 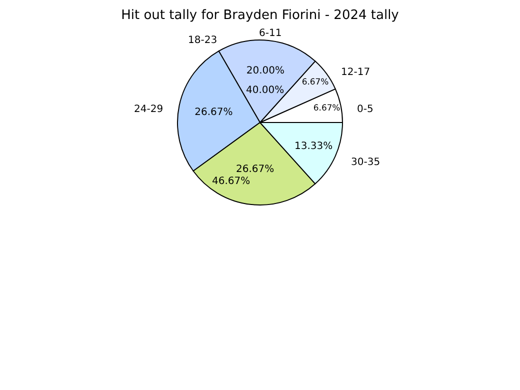 What do you see at coordinates (365, 162) in the screenshot?
I see `slice-label: 30-35` at bounding box center [365, 162].